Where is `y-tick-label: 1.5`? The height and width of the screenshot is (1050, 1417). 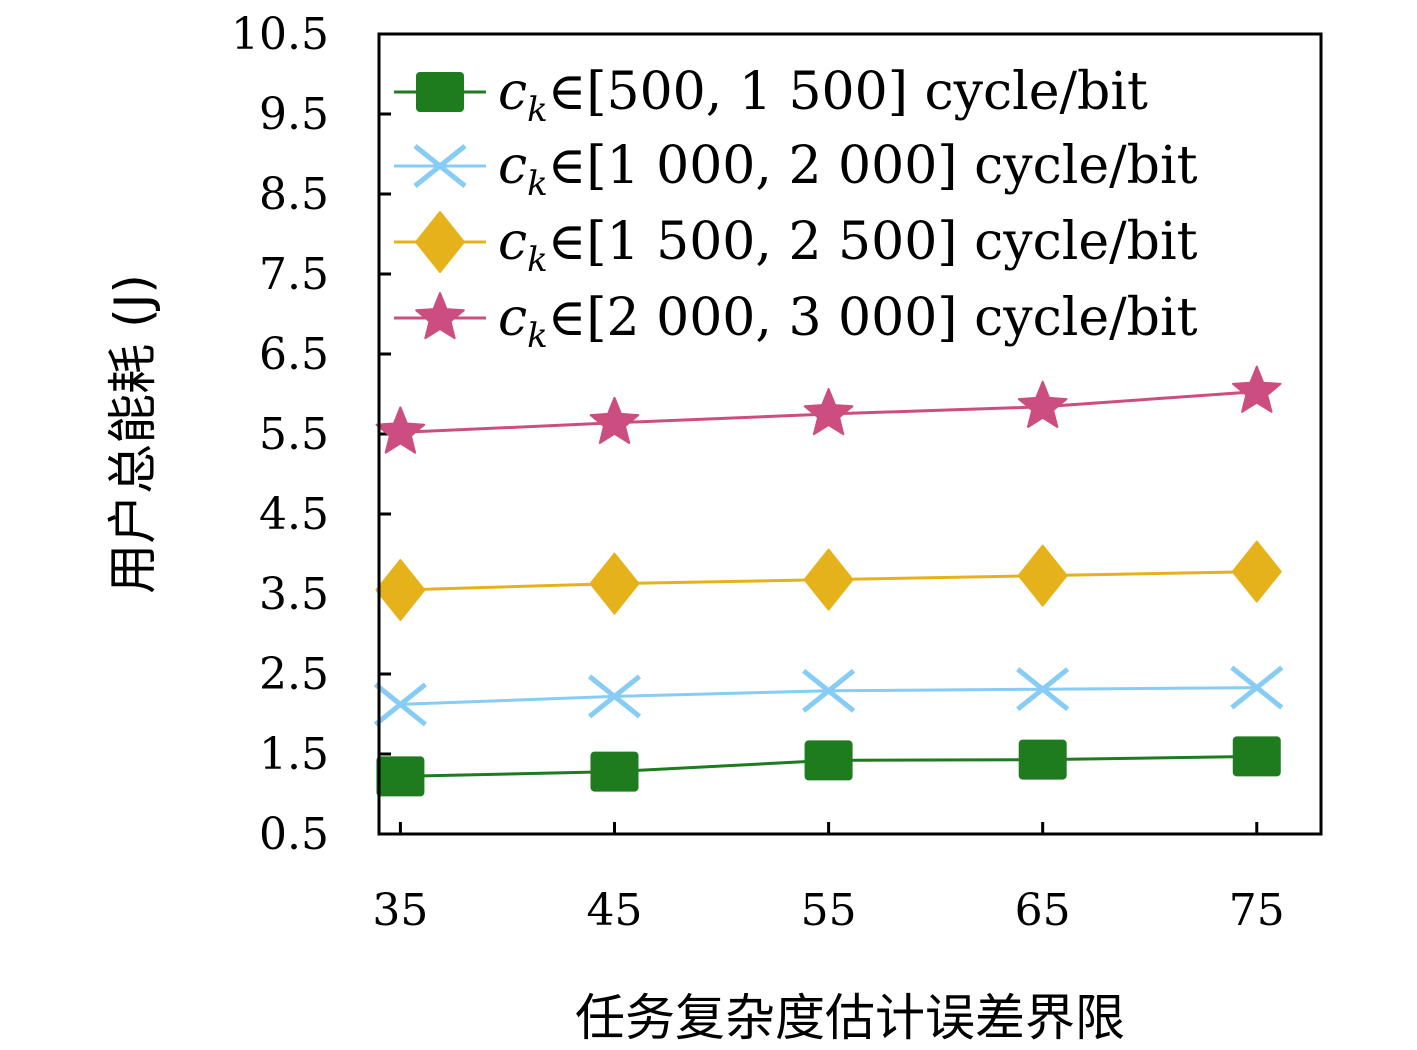
y-tick-label: 1.5 is located at coordinates (294, 754).